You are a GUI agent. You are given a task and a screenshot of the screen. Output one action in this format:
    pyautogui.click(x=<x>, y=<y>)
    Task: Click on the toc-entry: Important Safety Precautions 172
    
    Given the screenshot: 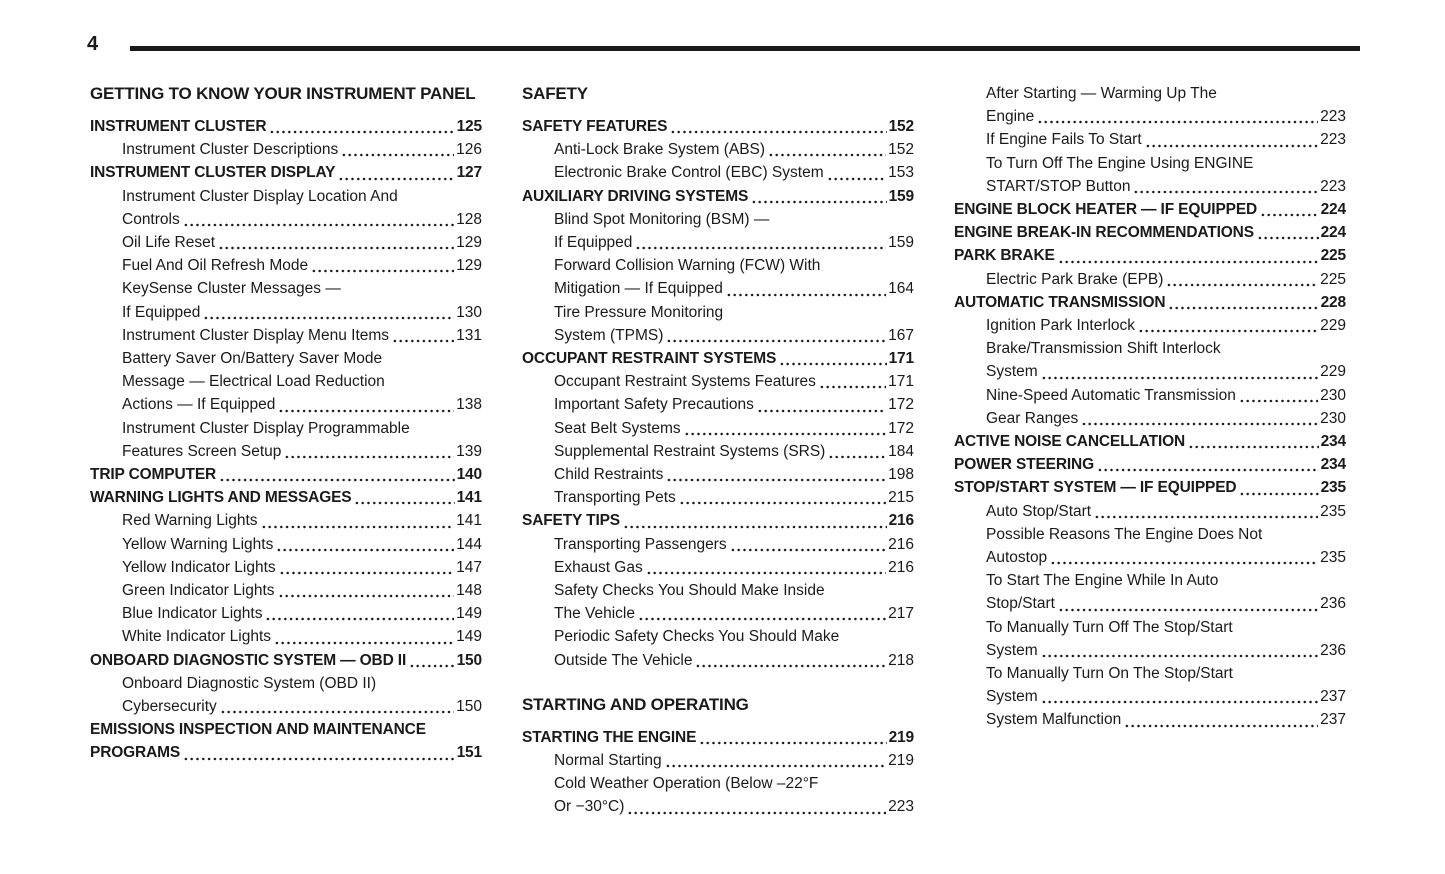 What is the action you would take?
    pyautogui.click(x=718, y=404)
    